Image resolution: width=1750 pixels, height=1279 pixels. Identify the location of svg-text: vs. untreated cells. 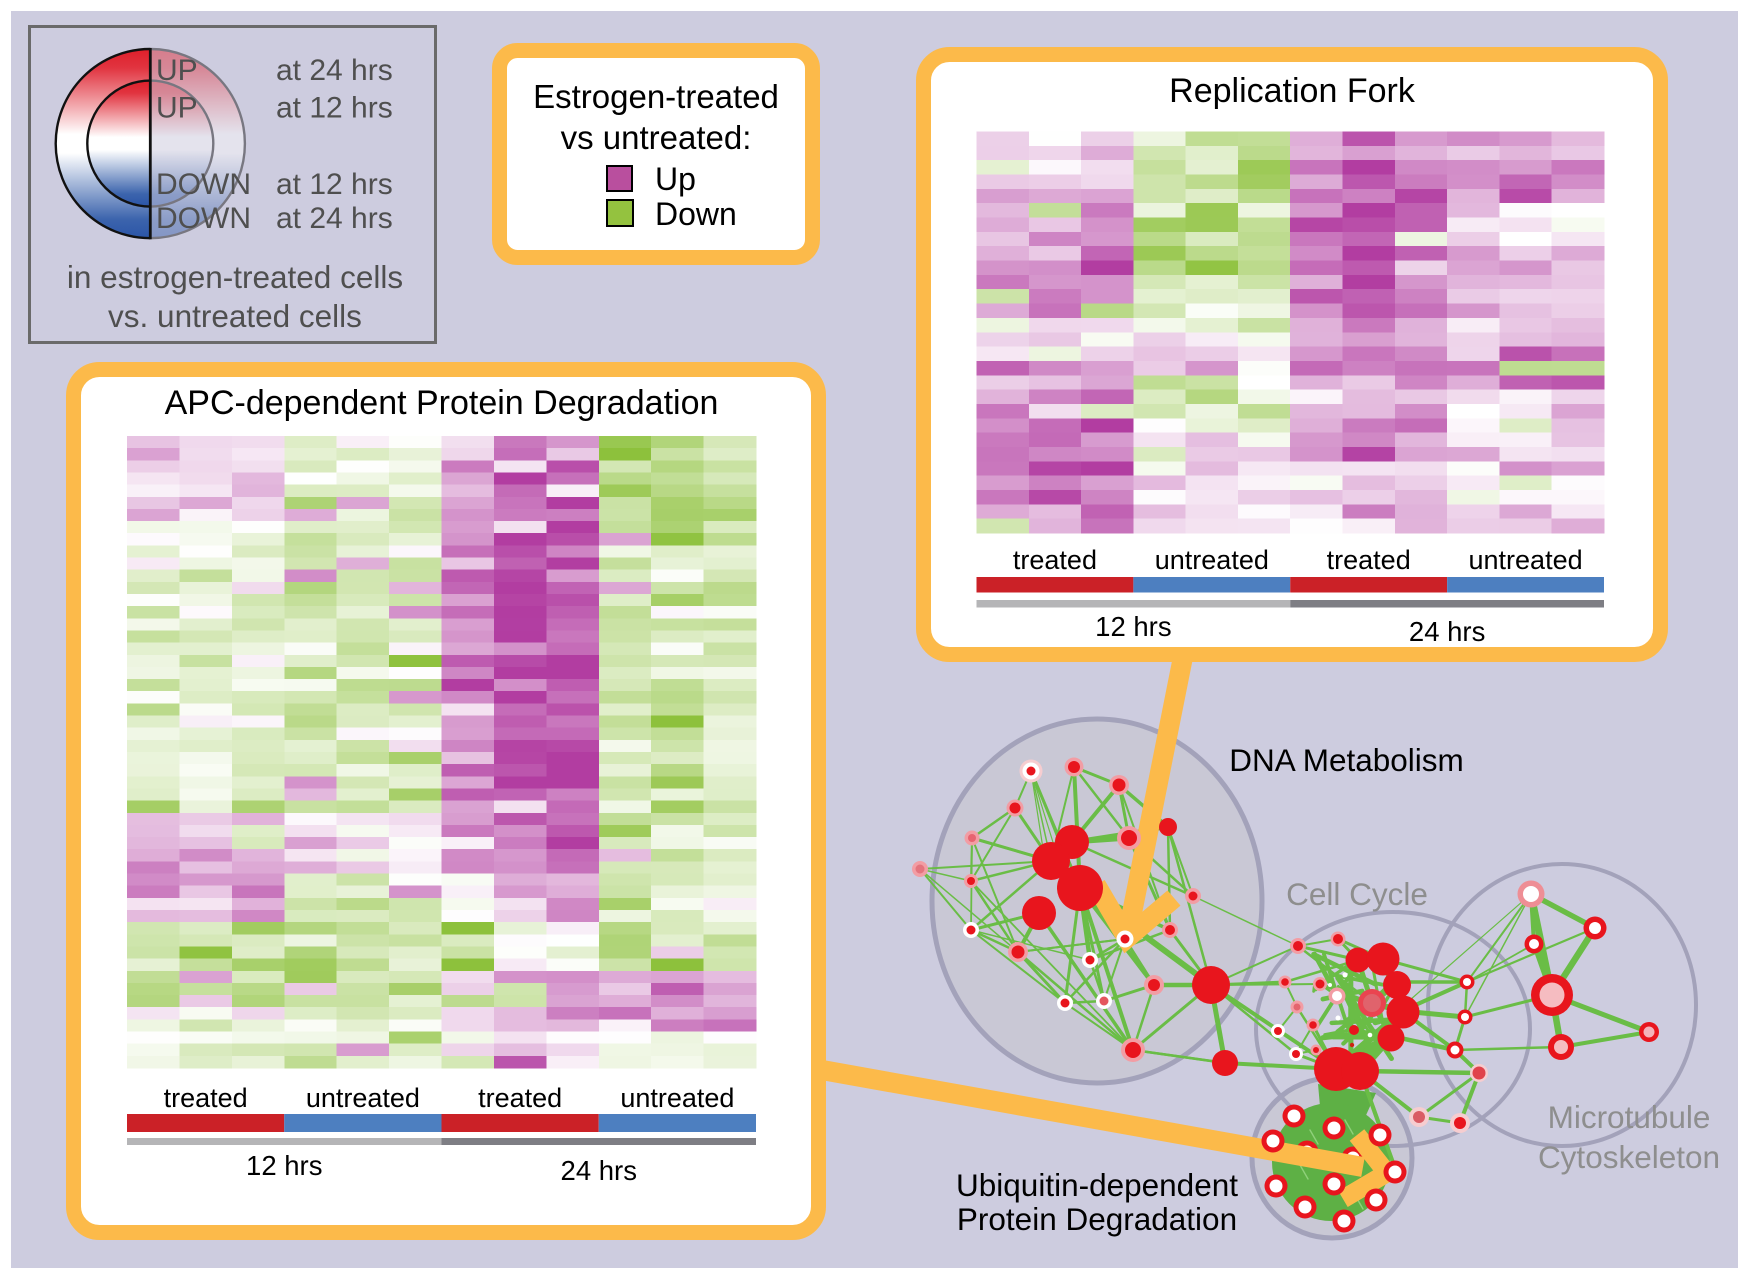
(235, 316).